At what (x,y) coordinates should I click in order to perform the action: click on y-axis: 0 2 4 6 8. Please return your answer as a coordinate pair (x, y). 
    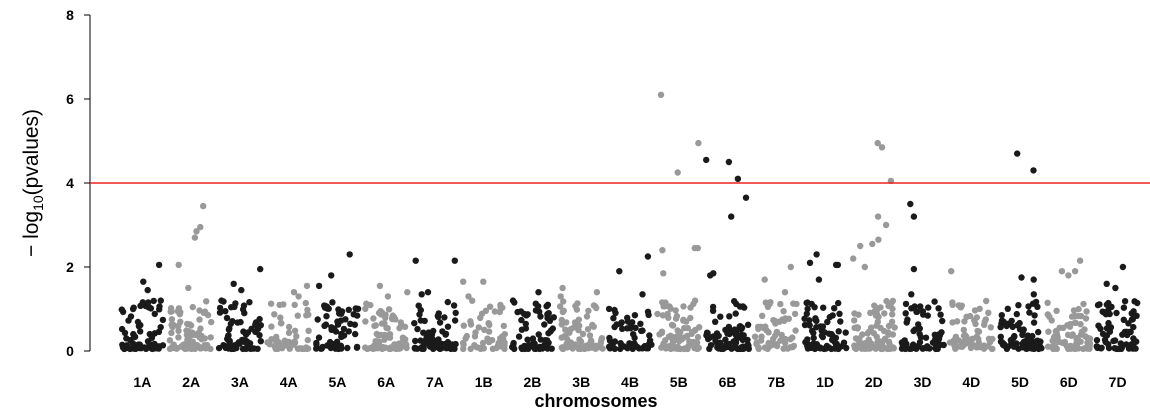
    Looking at the image, I should click on (78, 183).